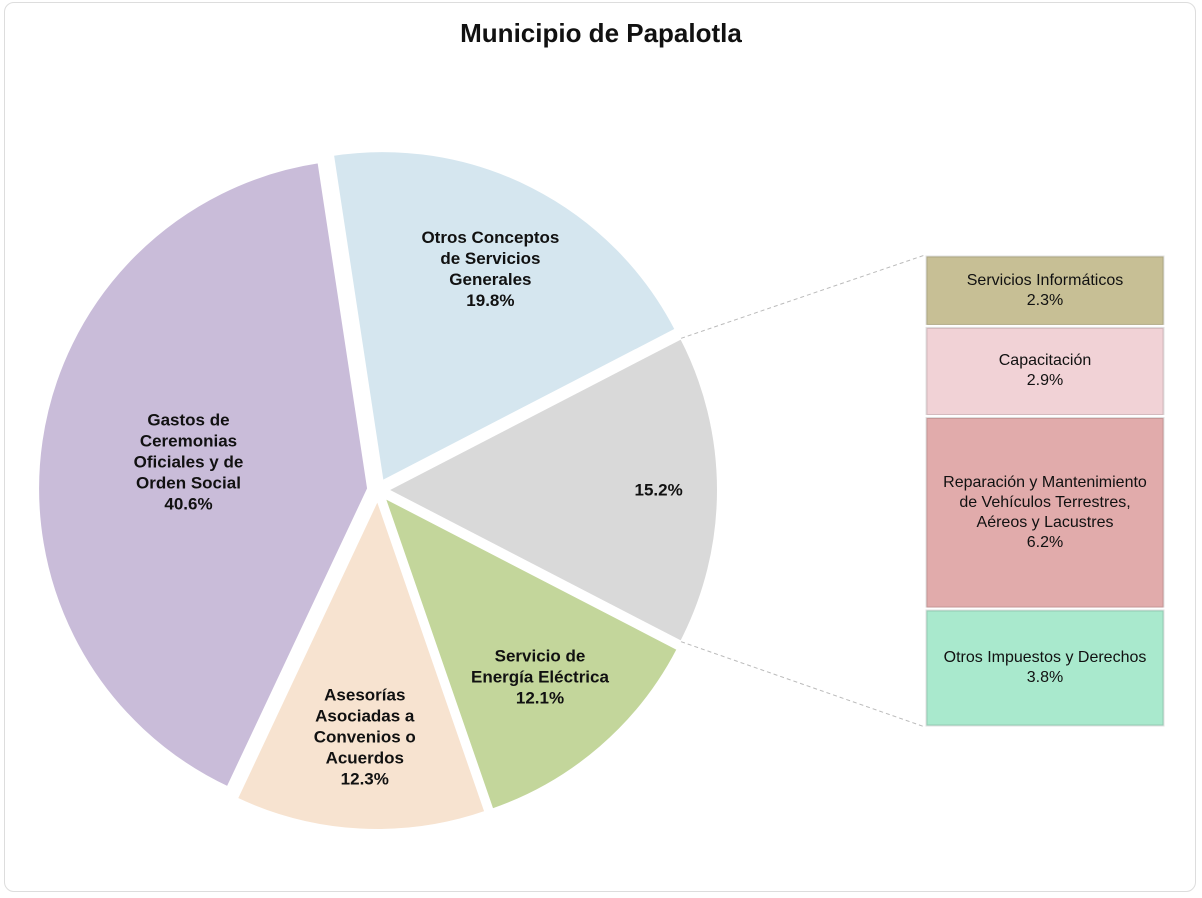 Image resolution: width=1202 pixels, height=898 pixels. Describe the element at coordinates (1045, 280) in the screenshot. I see `bar-name: Servicios Informáticos` at that location.